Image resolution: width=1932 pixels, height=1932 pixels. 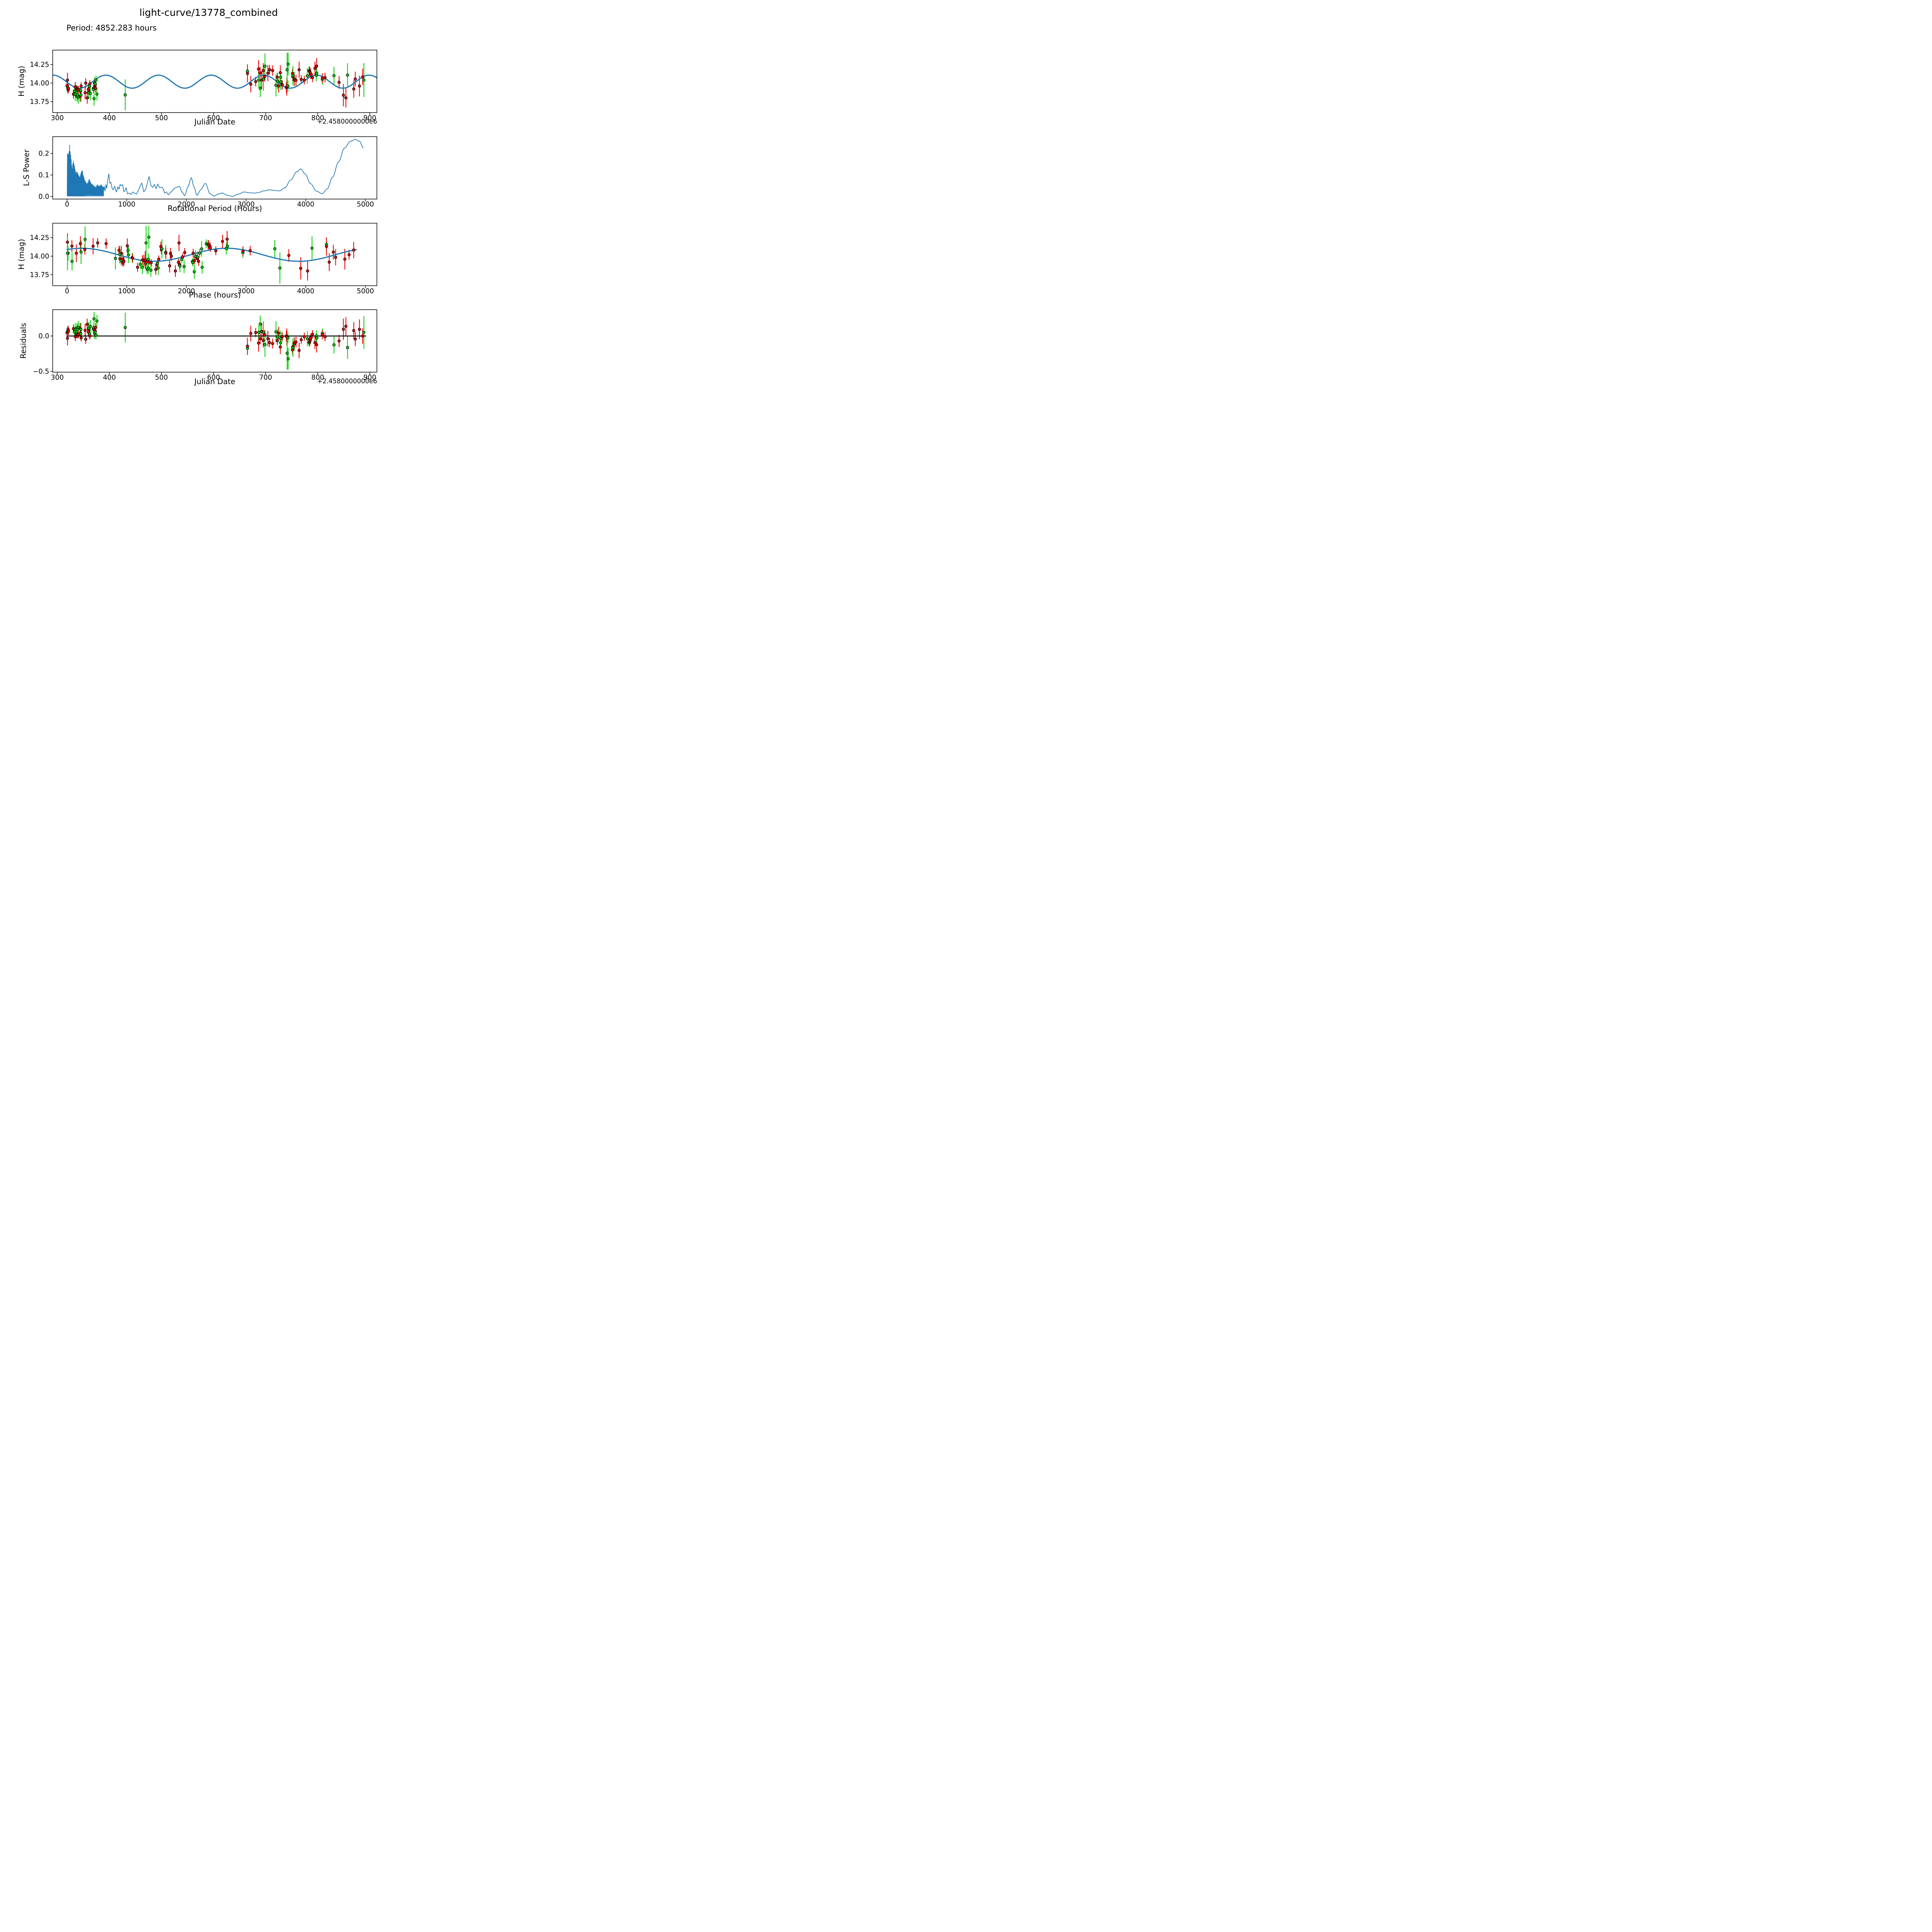 What do you see at coordinates (205, 346) in the screenshot?
I see `panel-residuals: 300 400 500 600 700 800 900 0.0 −0.5` at bounding box center [205, 346].